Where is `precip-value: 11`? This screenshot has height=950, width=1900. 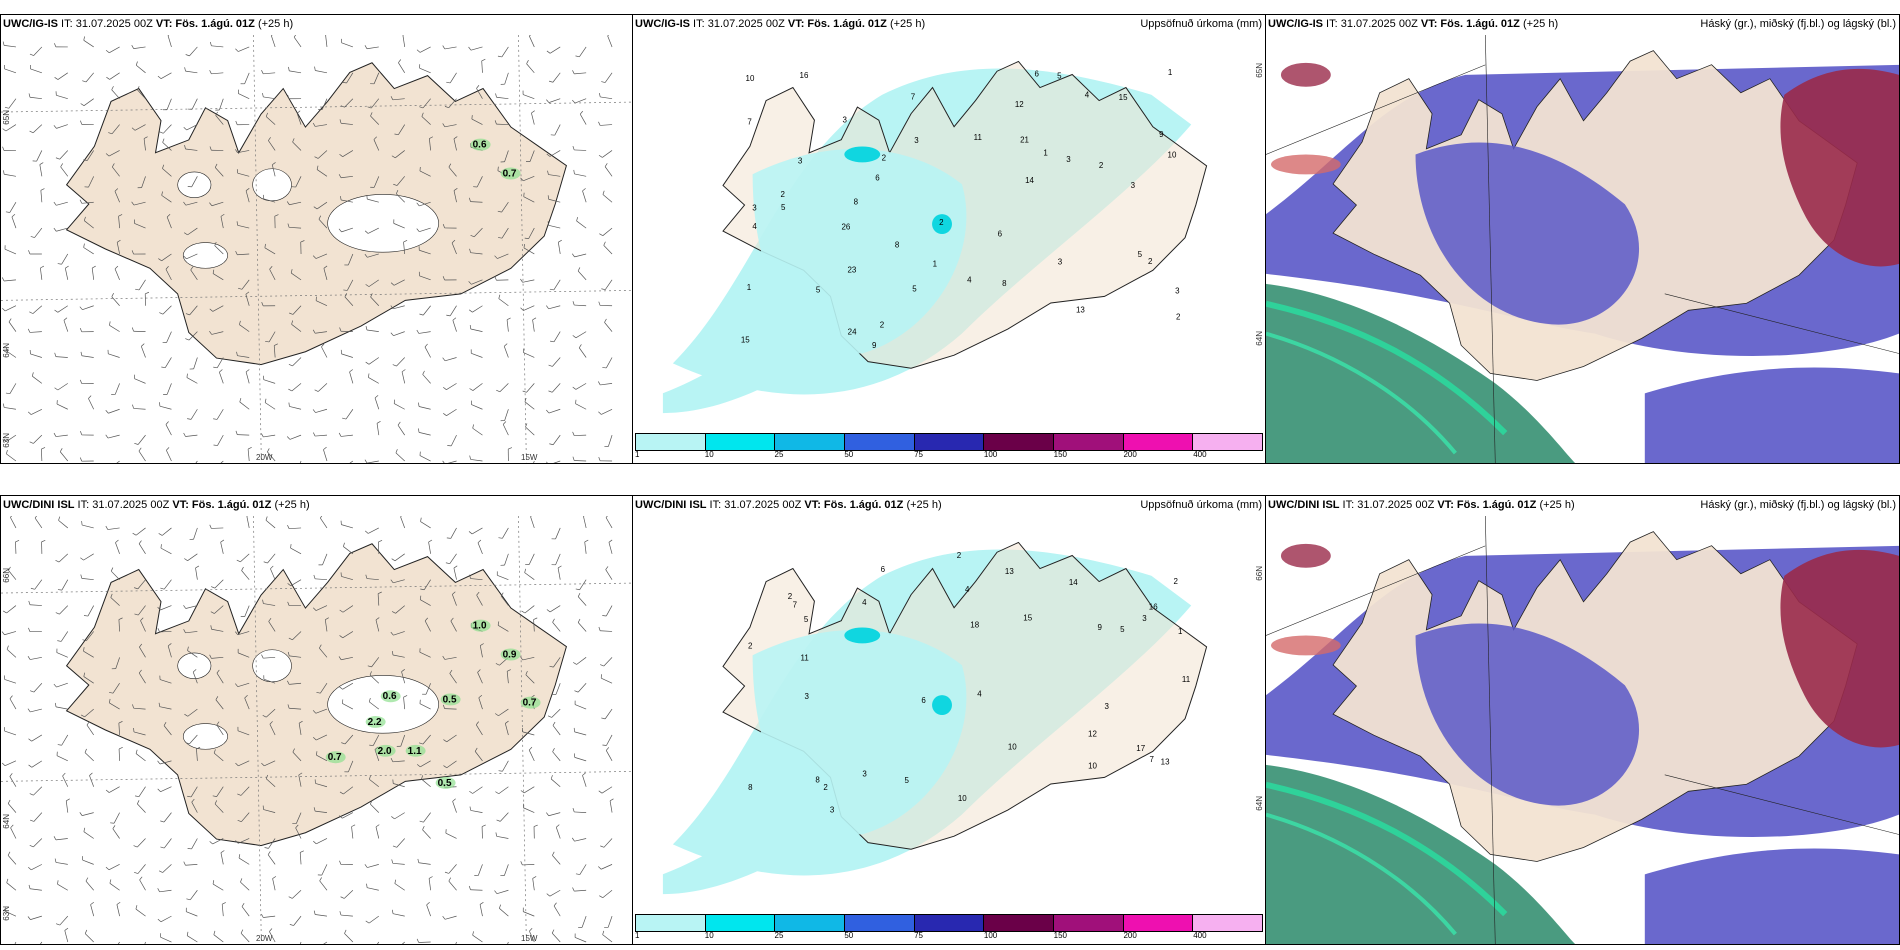 precip-value: 11 is located at coordinates (805, 658).